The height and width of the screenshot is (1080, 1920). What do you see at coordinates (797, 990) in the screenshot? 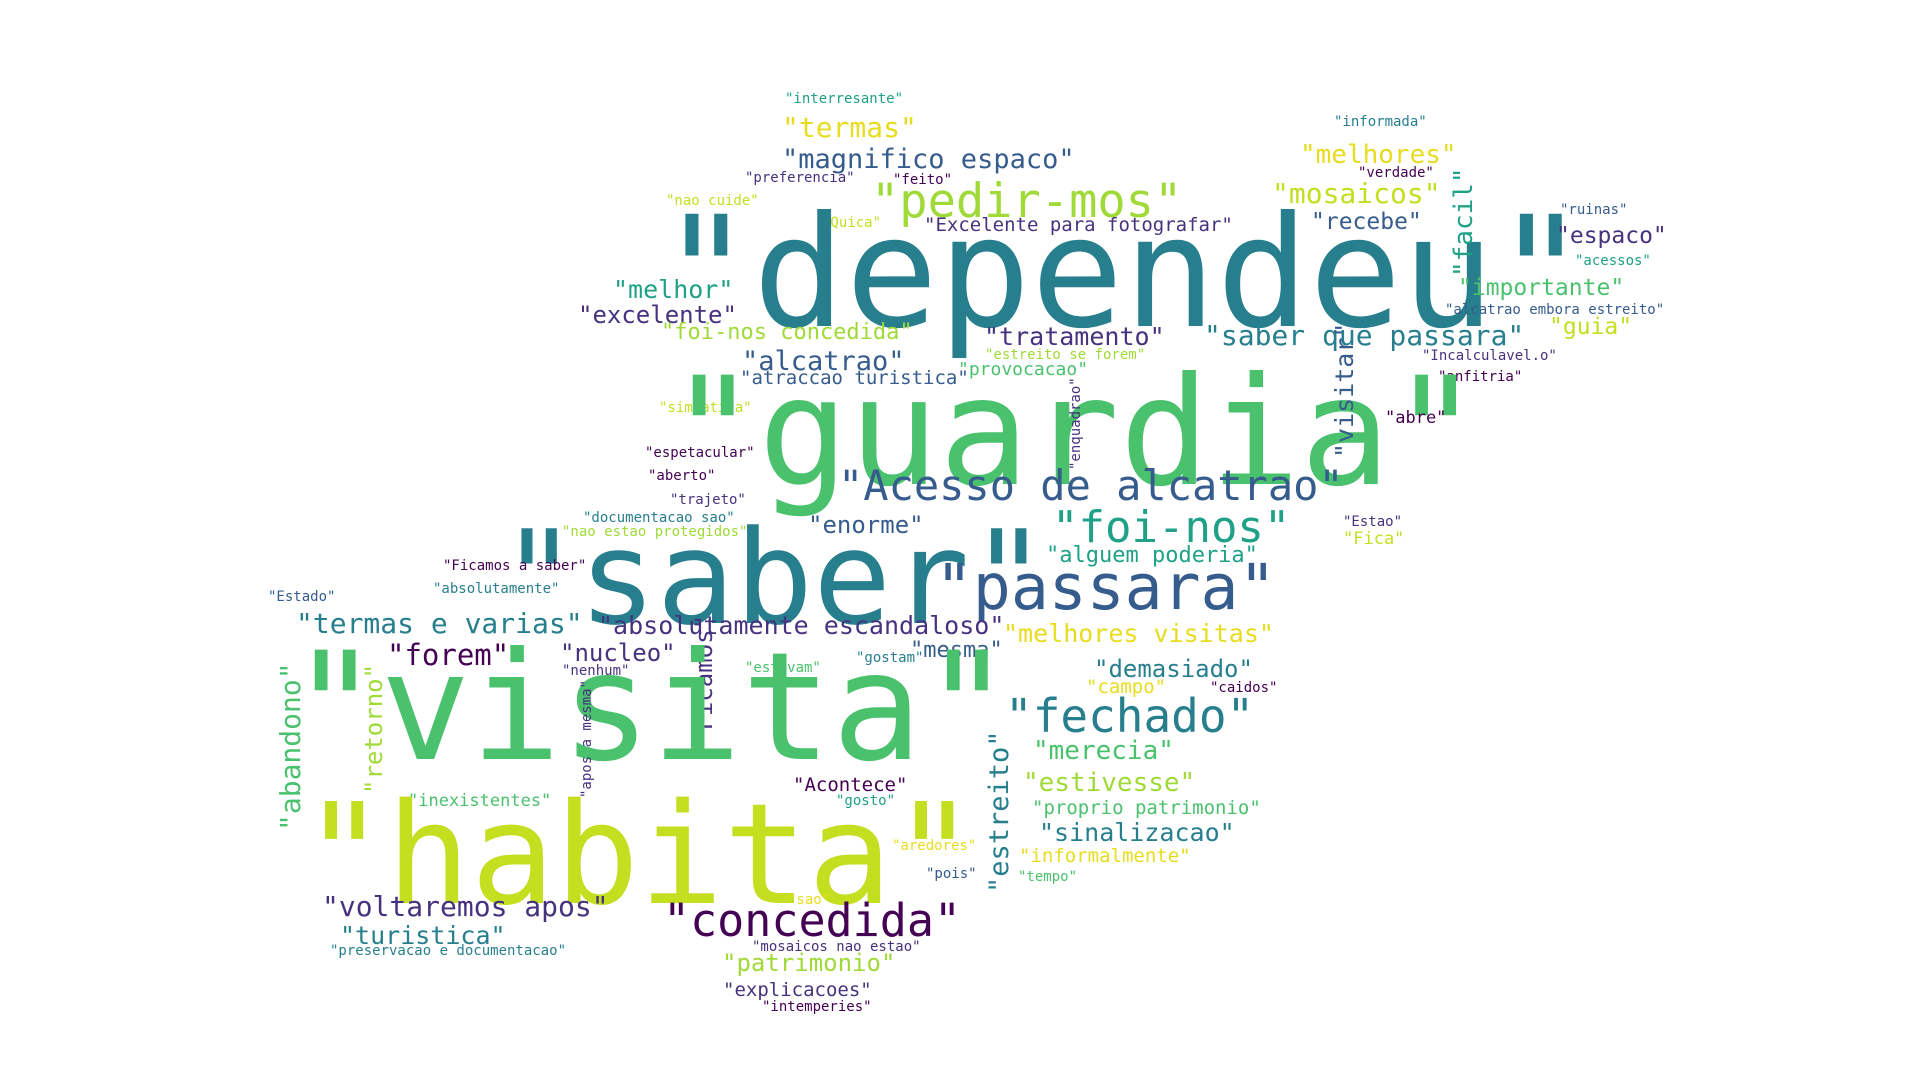
I see `word-explicacoes: "explicacoes"` at bounding box center [797, 990].